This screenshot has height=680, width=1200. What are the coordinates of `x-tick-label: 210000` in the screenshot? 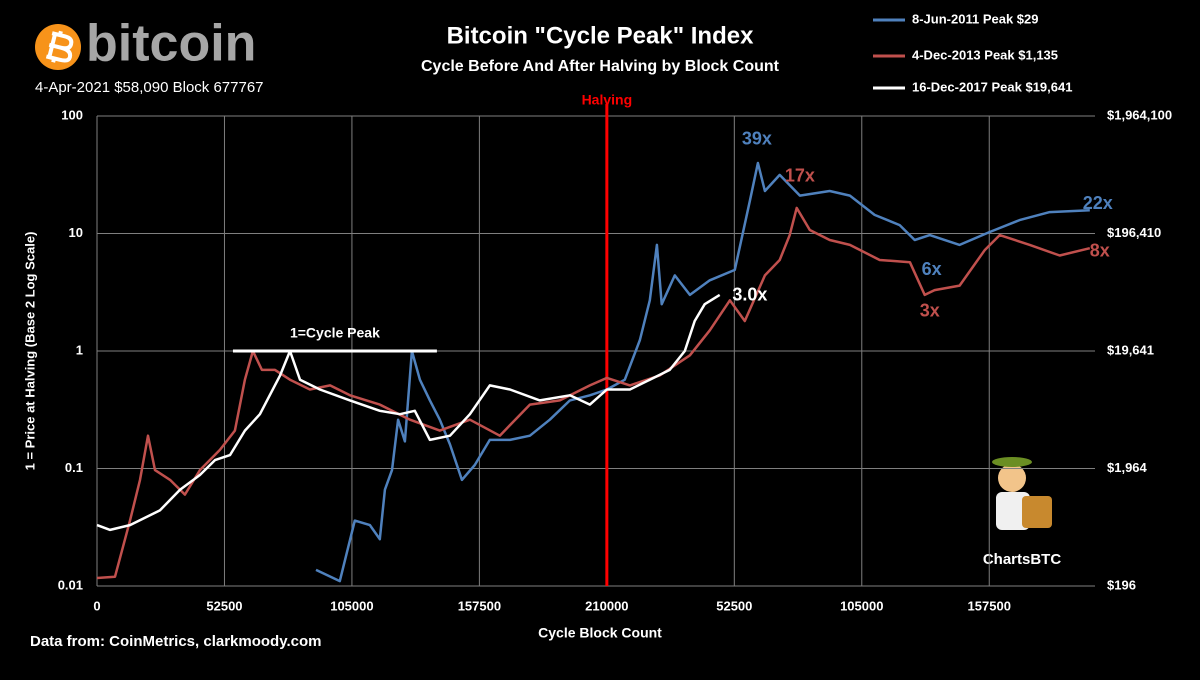 It's located at (606, 605).